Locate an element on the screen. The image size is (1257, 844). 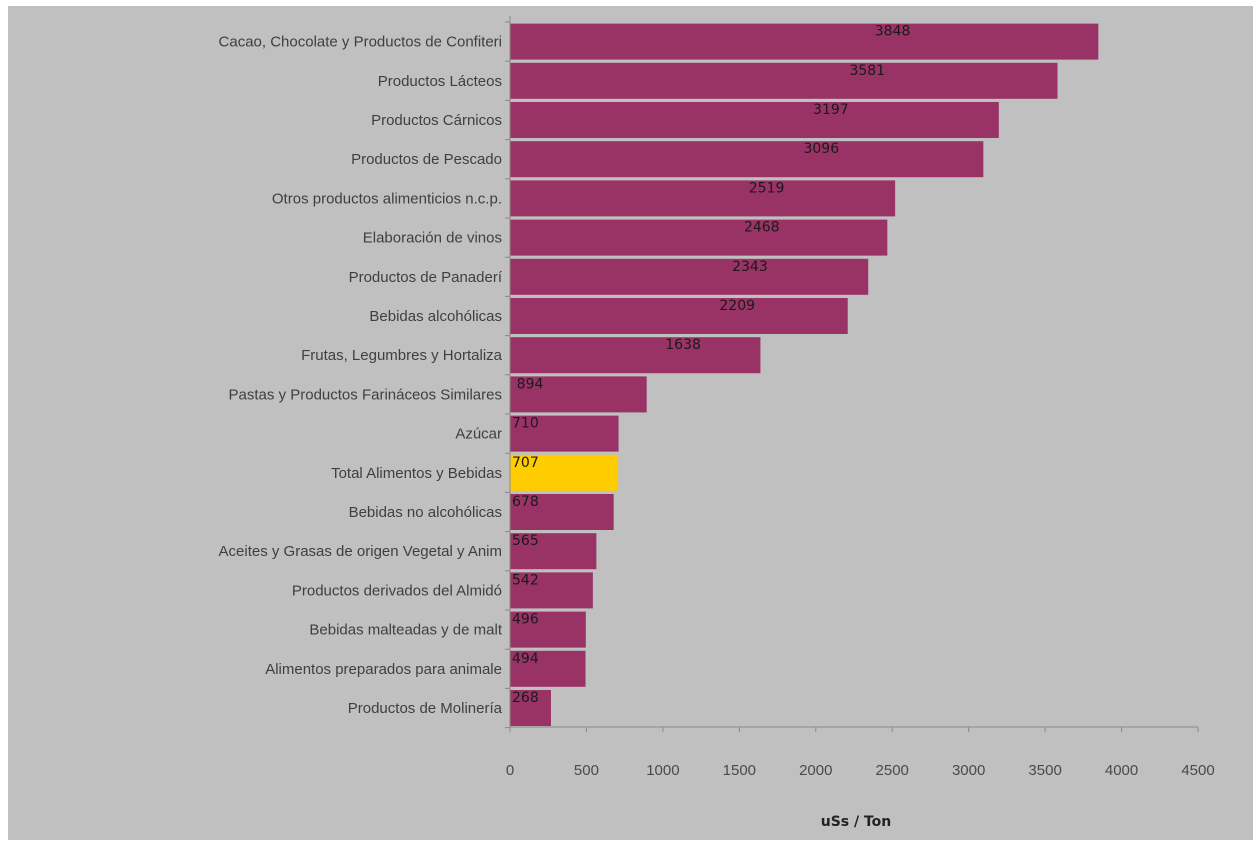
category-label: Productos Cárnicos is located at coordinates (436, 120).